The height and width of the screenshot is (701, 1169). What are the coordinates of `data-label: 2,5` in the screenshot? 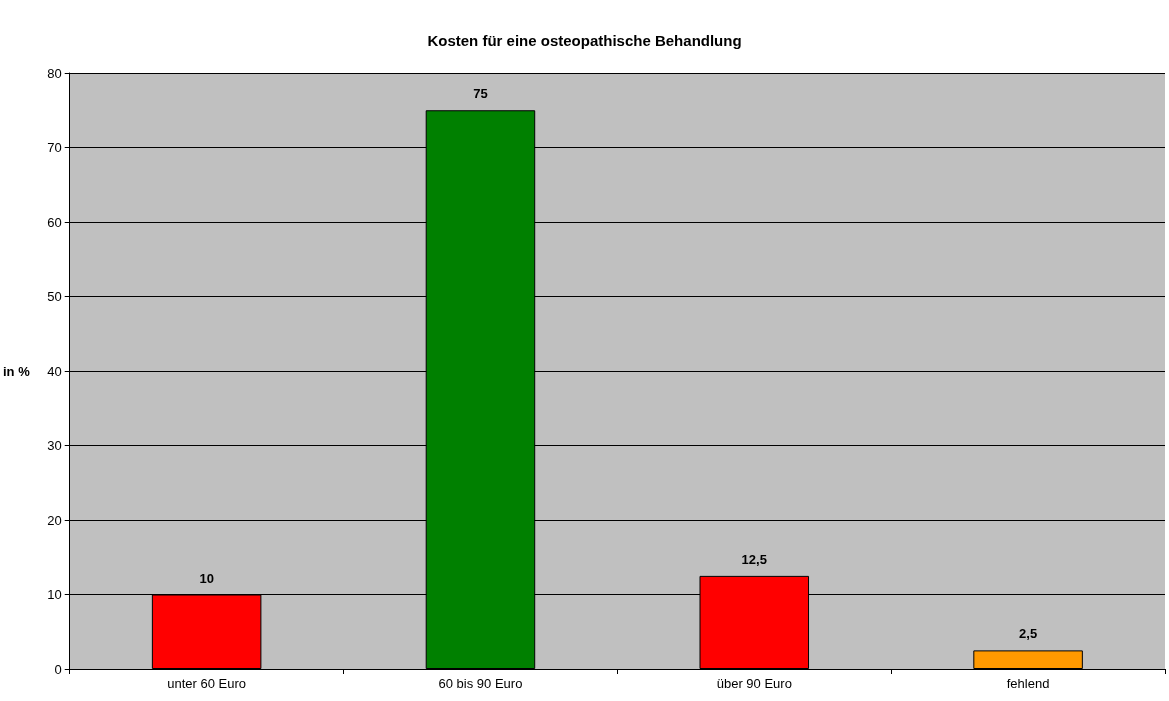 It's located at (1028, 634).